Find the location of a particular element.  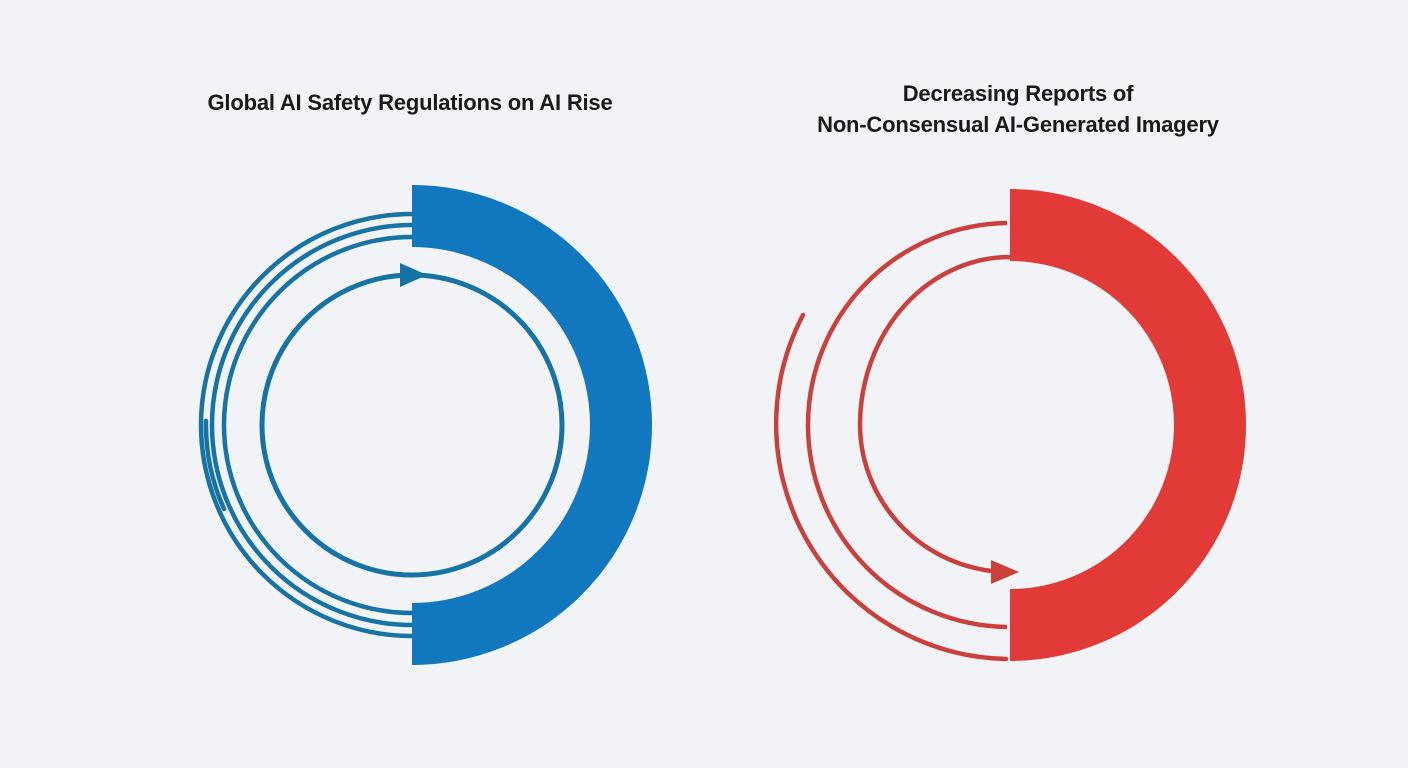

thin-arc-short-segment is located at coordinates (215, 465).